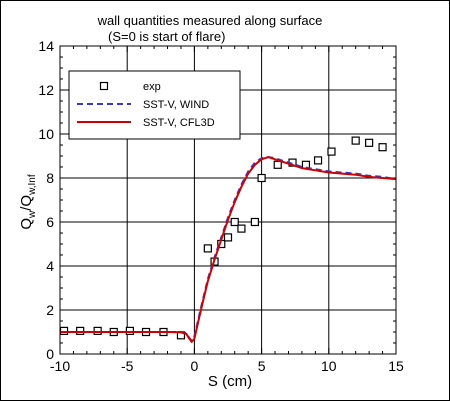 This screenshot has height=401, width=450. Describe the element at coordinates (28, 202) in the screenshot. I see `y-axis-label: Qw/Qw,Inf` at that location.